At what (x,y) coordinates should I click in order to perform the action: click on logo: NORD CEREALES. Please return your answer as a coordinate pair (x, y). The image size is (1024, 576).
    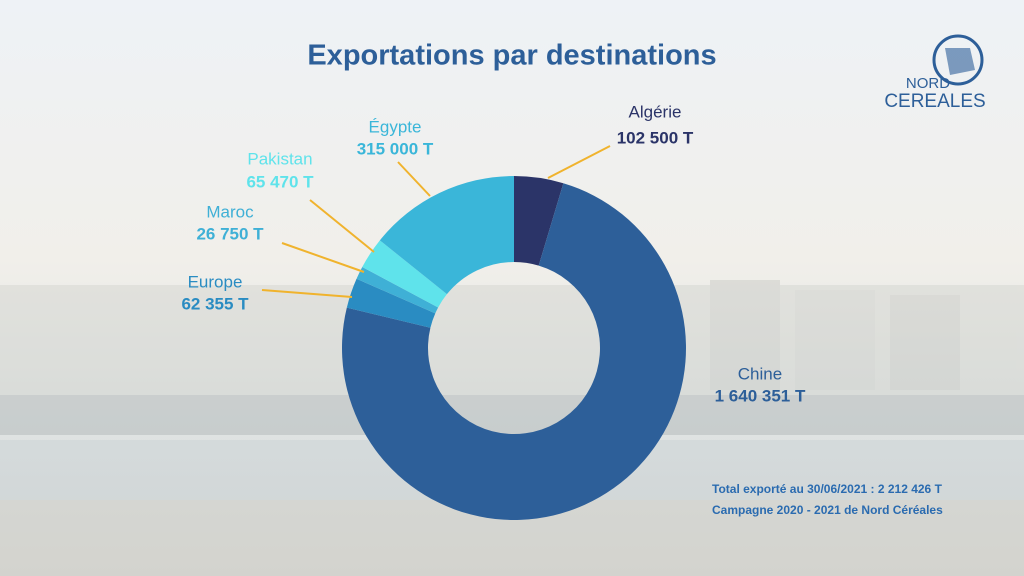
    Looking at the image, I should click on (935, 73).